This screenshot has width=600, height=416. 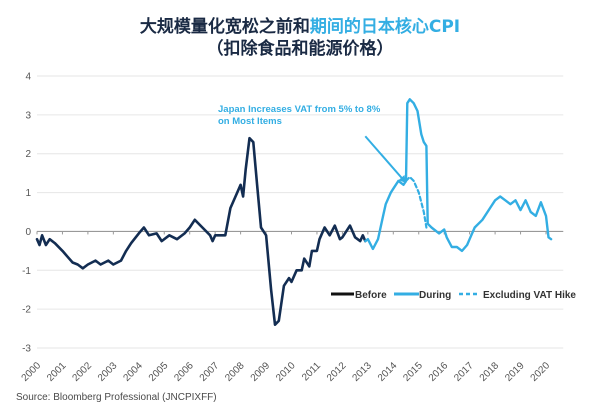 What do you see at coordinates (439, 372) in the screenshot?
I see `x-tick-label: 2016` at bounding box center [439, 372].